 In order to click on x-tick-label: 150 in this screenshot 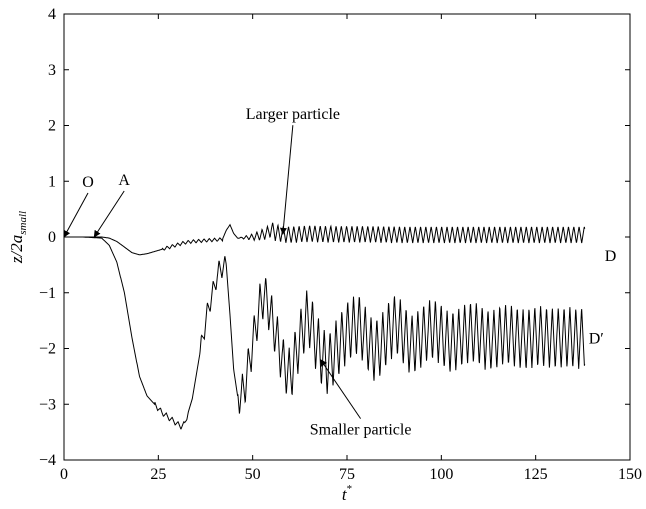, I will do `click(630, 474)`.